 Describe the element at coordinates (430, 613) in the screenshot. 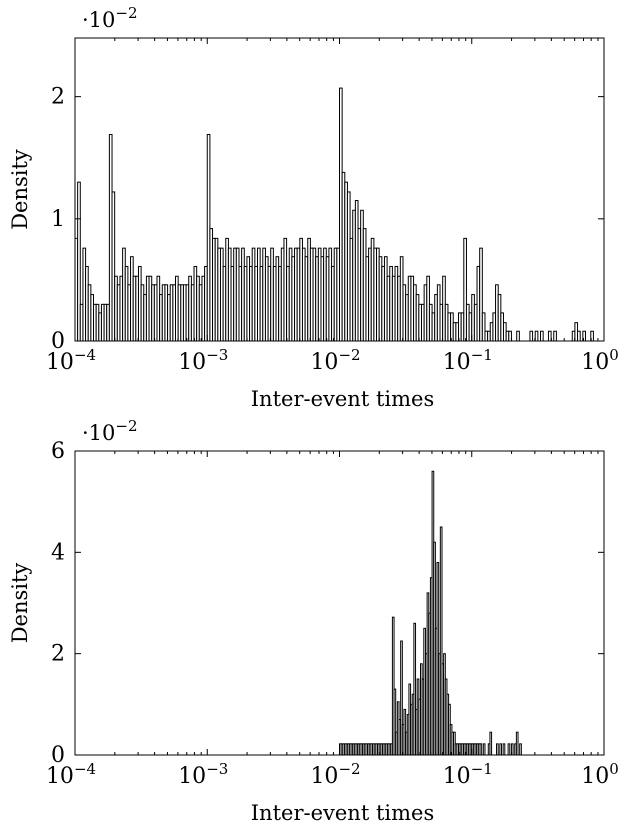

I see `bars` at that location.